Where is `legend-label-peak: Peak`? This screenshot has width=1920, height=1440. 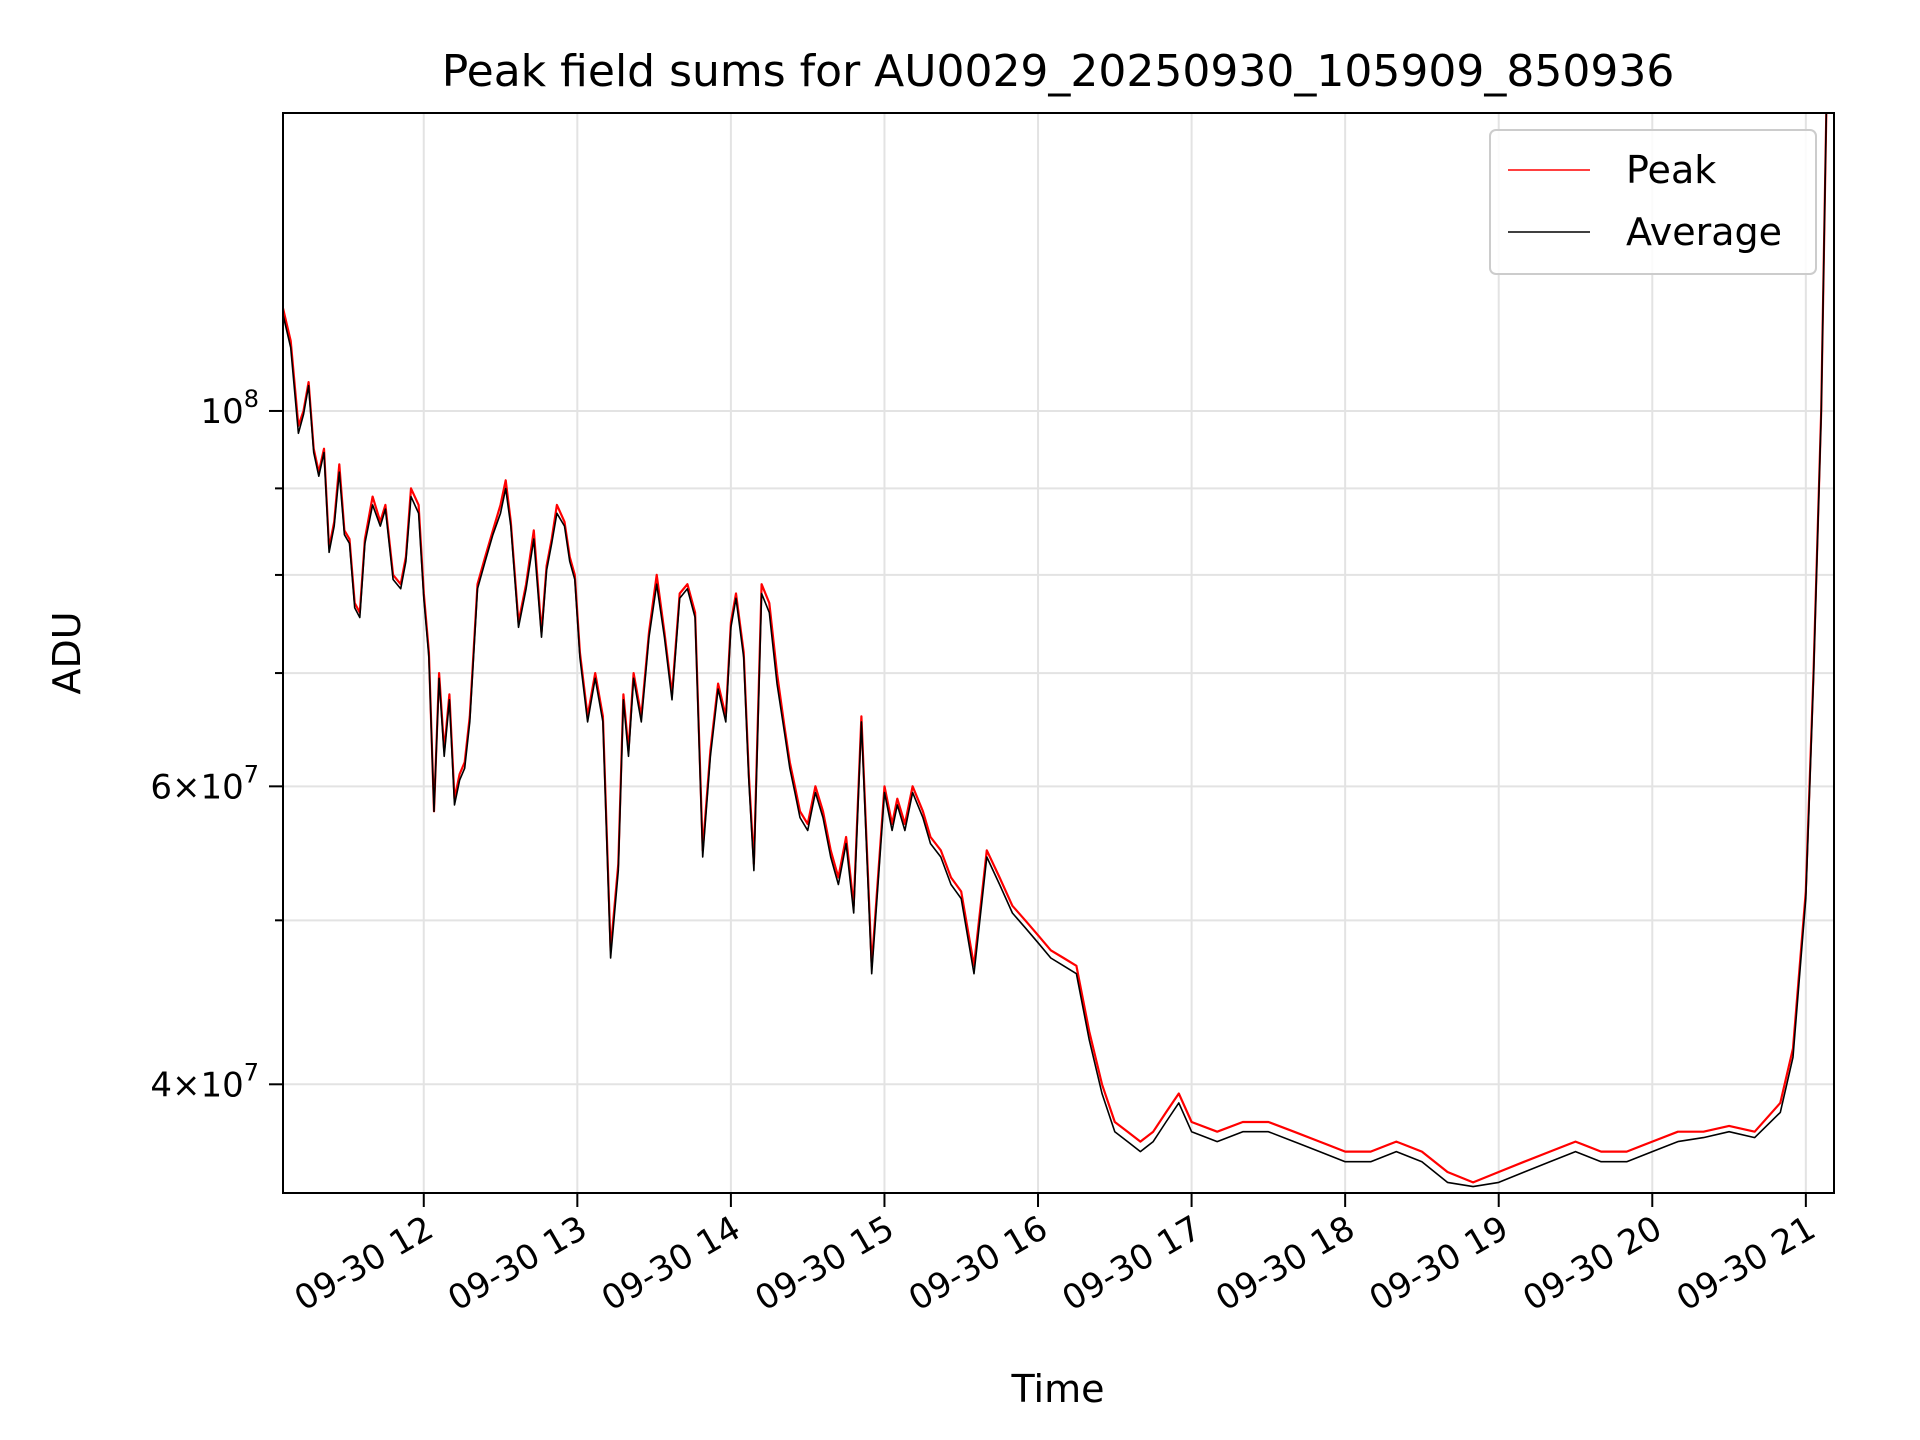
legend-label-peak: Peak is located at coordinates (1671, 170).